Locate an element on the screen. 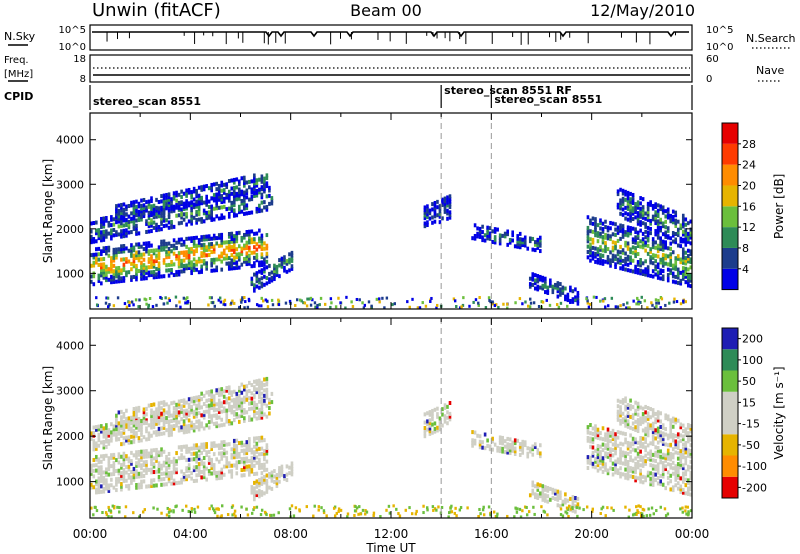  colorbar-tick-label: -200 is located at coordinates (754, 487).